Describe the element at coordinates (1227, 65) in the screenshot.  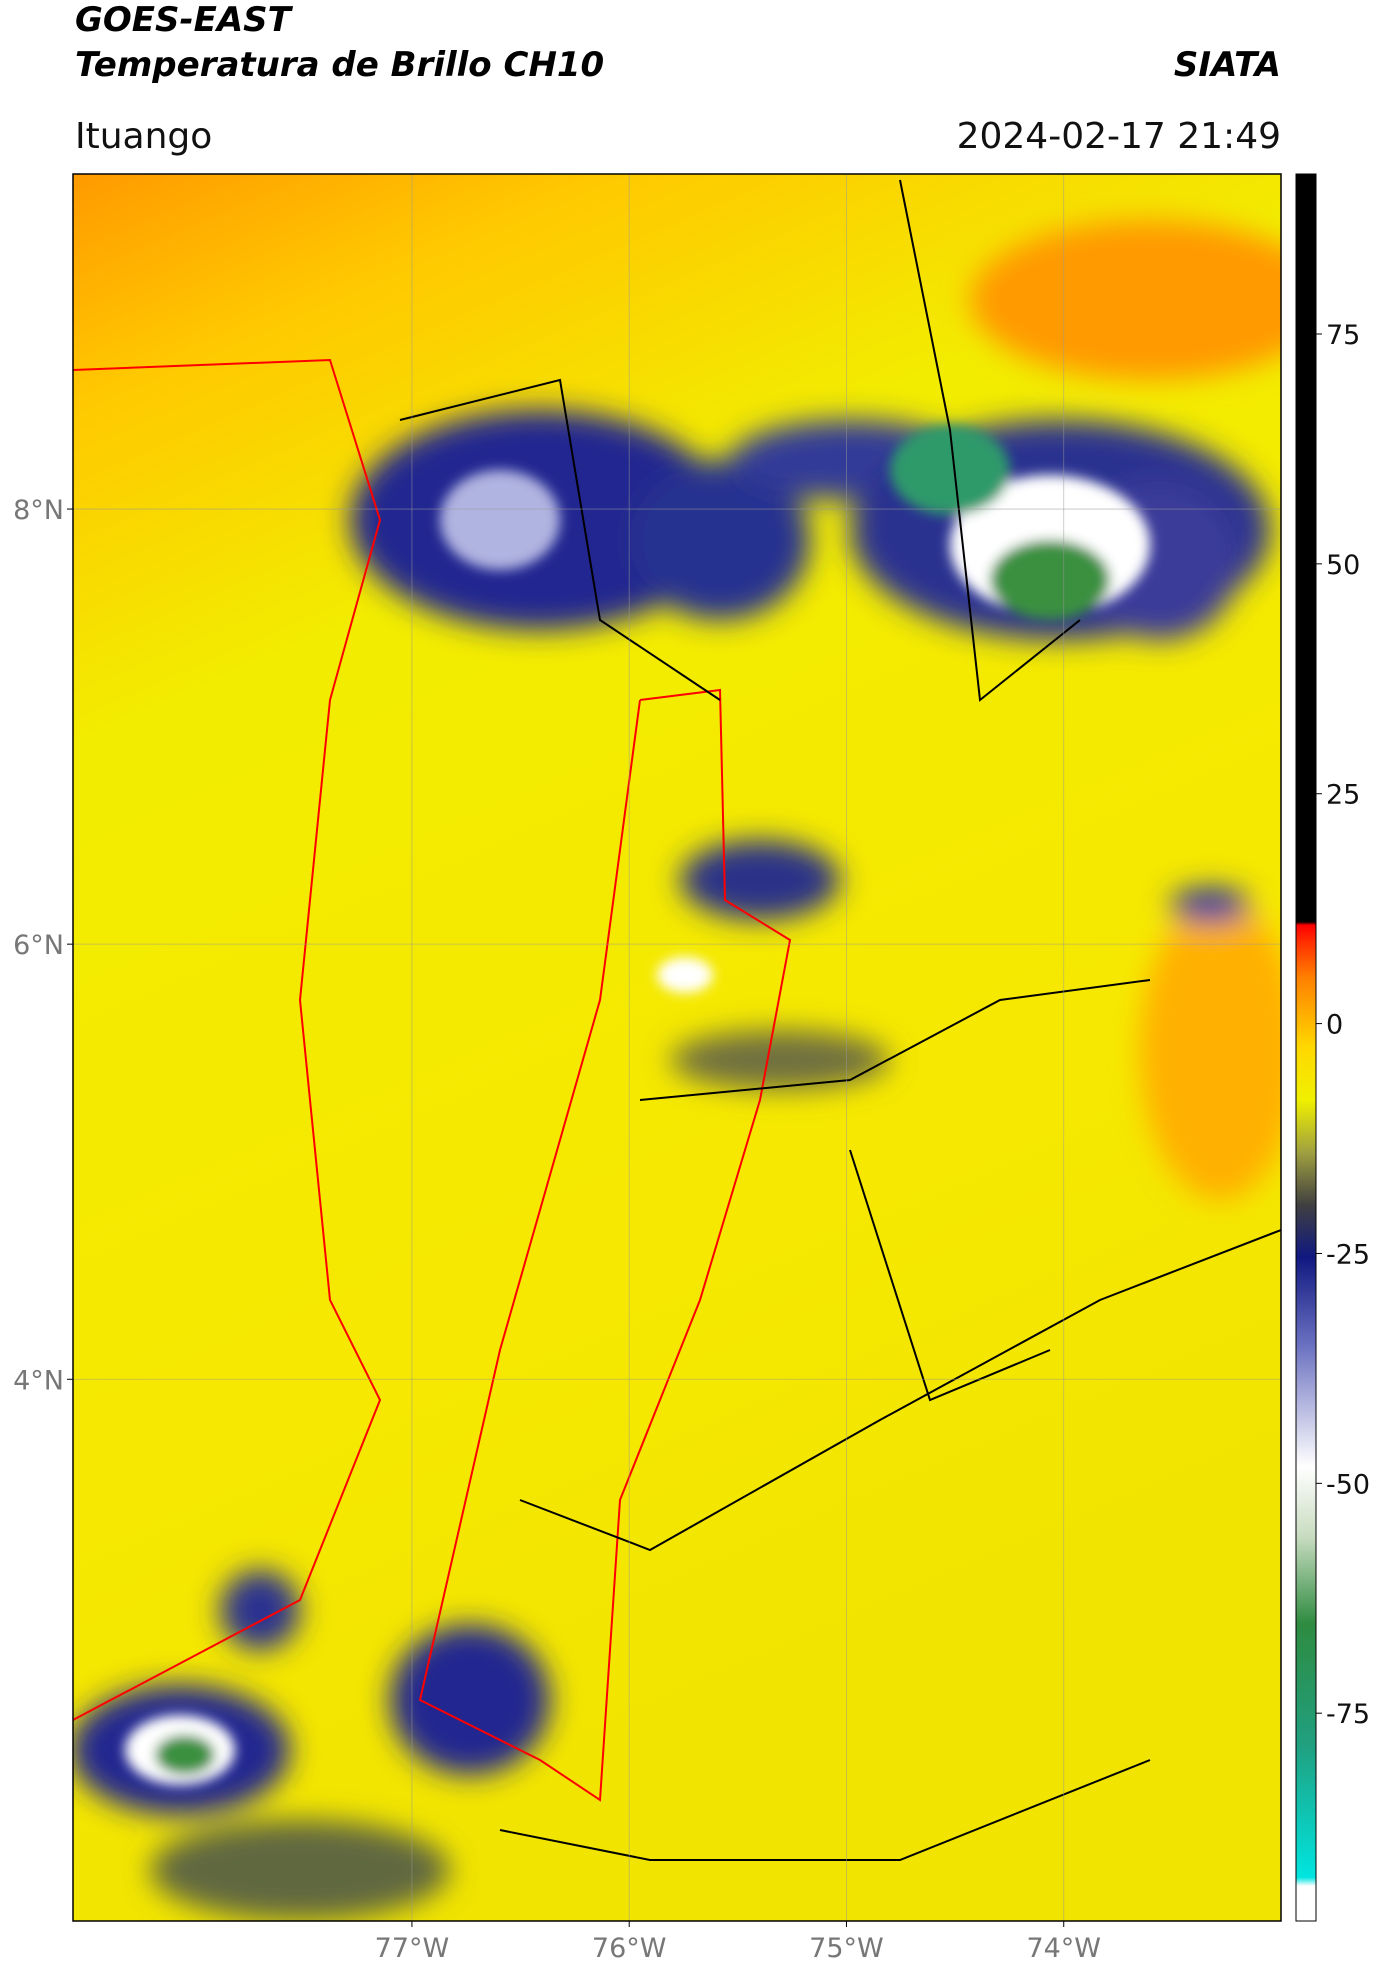
I see `source: SIATA` at that location.